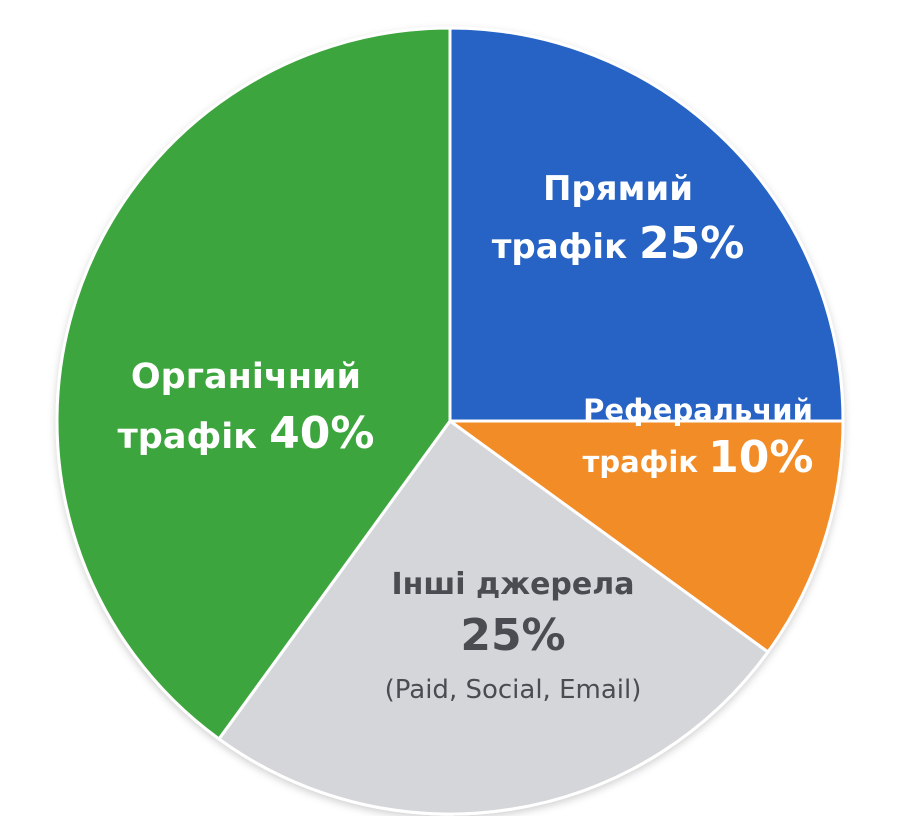 The width and height of the screenshot is (912, 816). What do you see at coordinates (760, 457) in the screenshot?
I see `slice-value-referral: 10%` at bounding box center [760, 457].